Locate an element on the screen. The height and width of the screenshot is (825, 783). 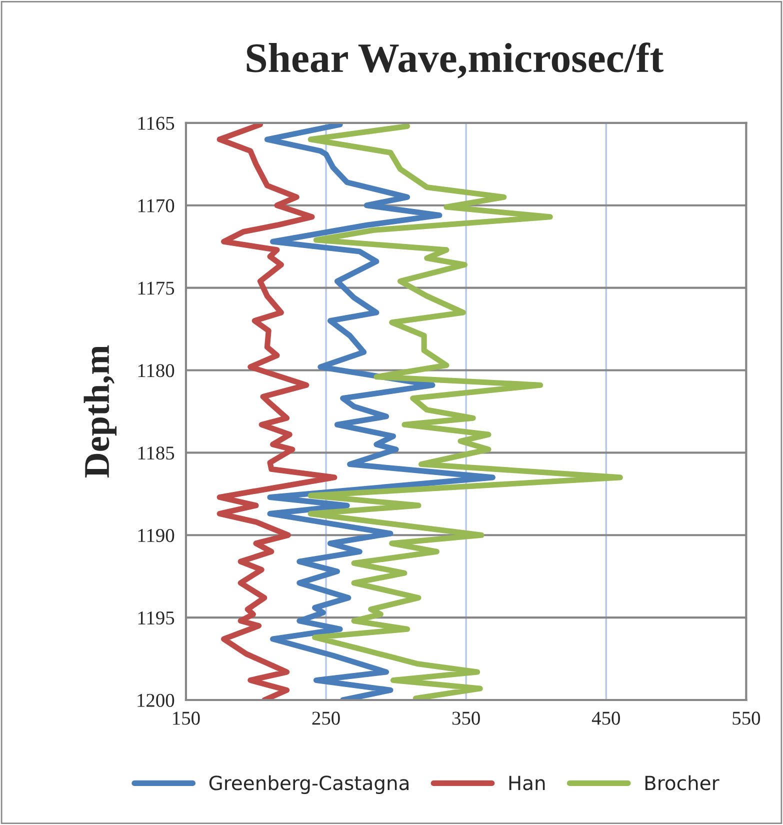
y-tick-label: 1170 is located at coordinates (156, 205).